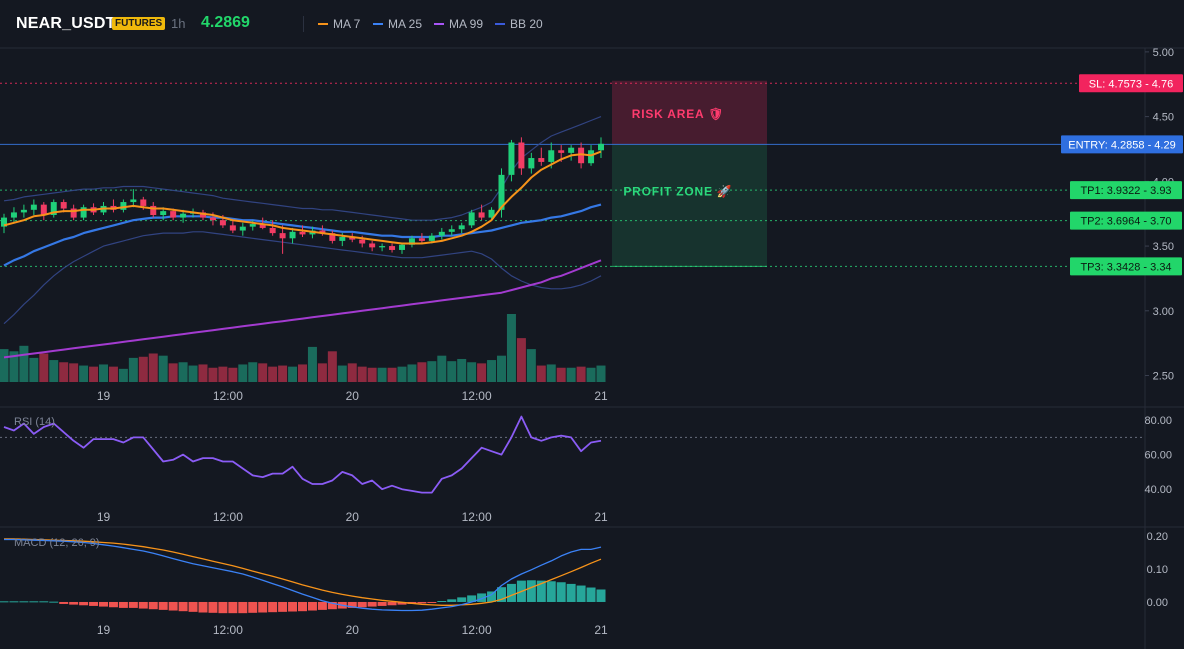  I want to click on macd-pane: MACD (12, 26, 9), so click(303, 575).